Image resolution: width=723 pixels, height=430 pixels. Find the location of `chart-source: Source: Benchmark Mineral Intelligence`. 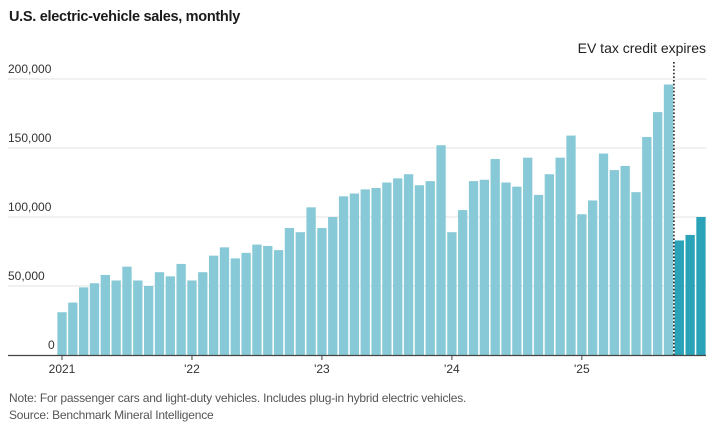

chart-source: Source: Benchmark Mineral Intelligence is located at coordinates (111, 415).